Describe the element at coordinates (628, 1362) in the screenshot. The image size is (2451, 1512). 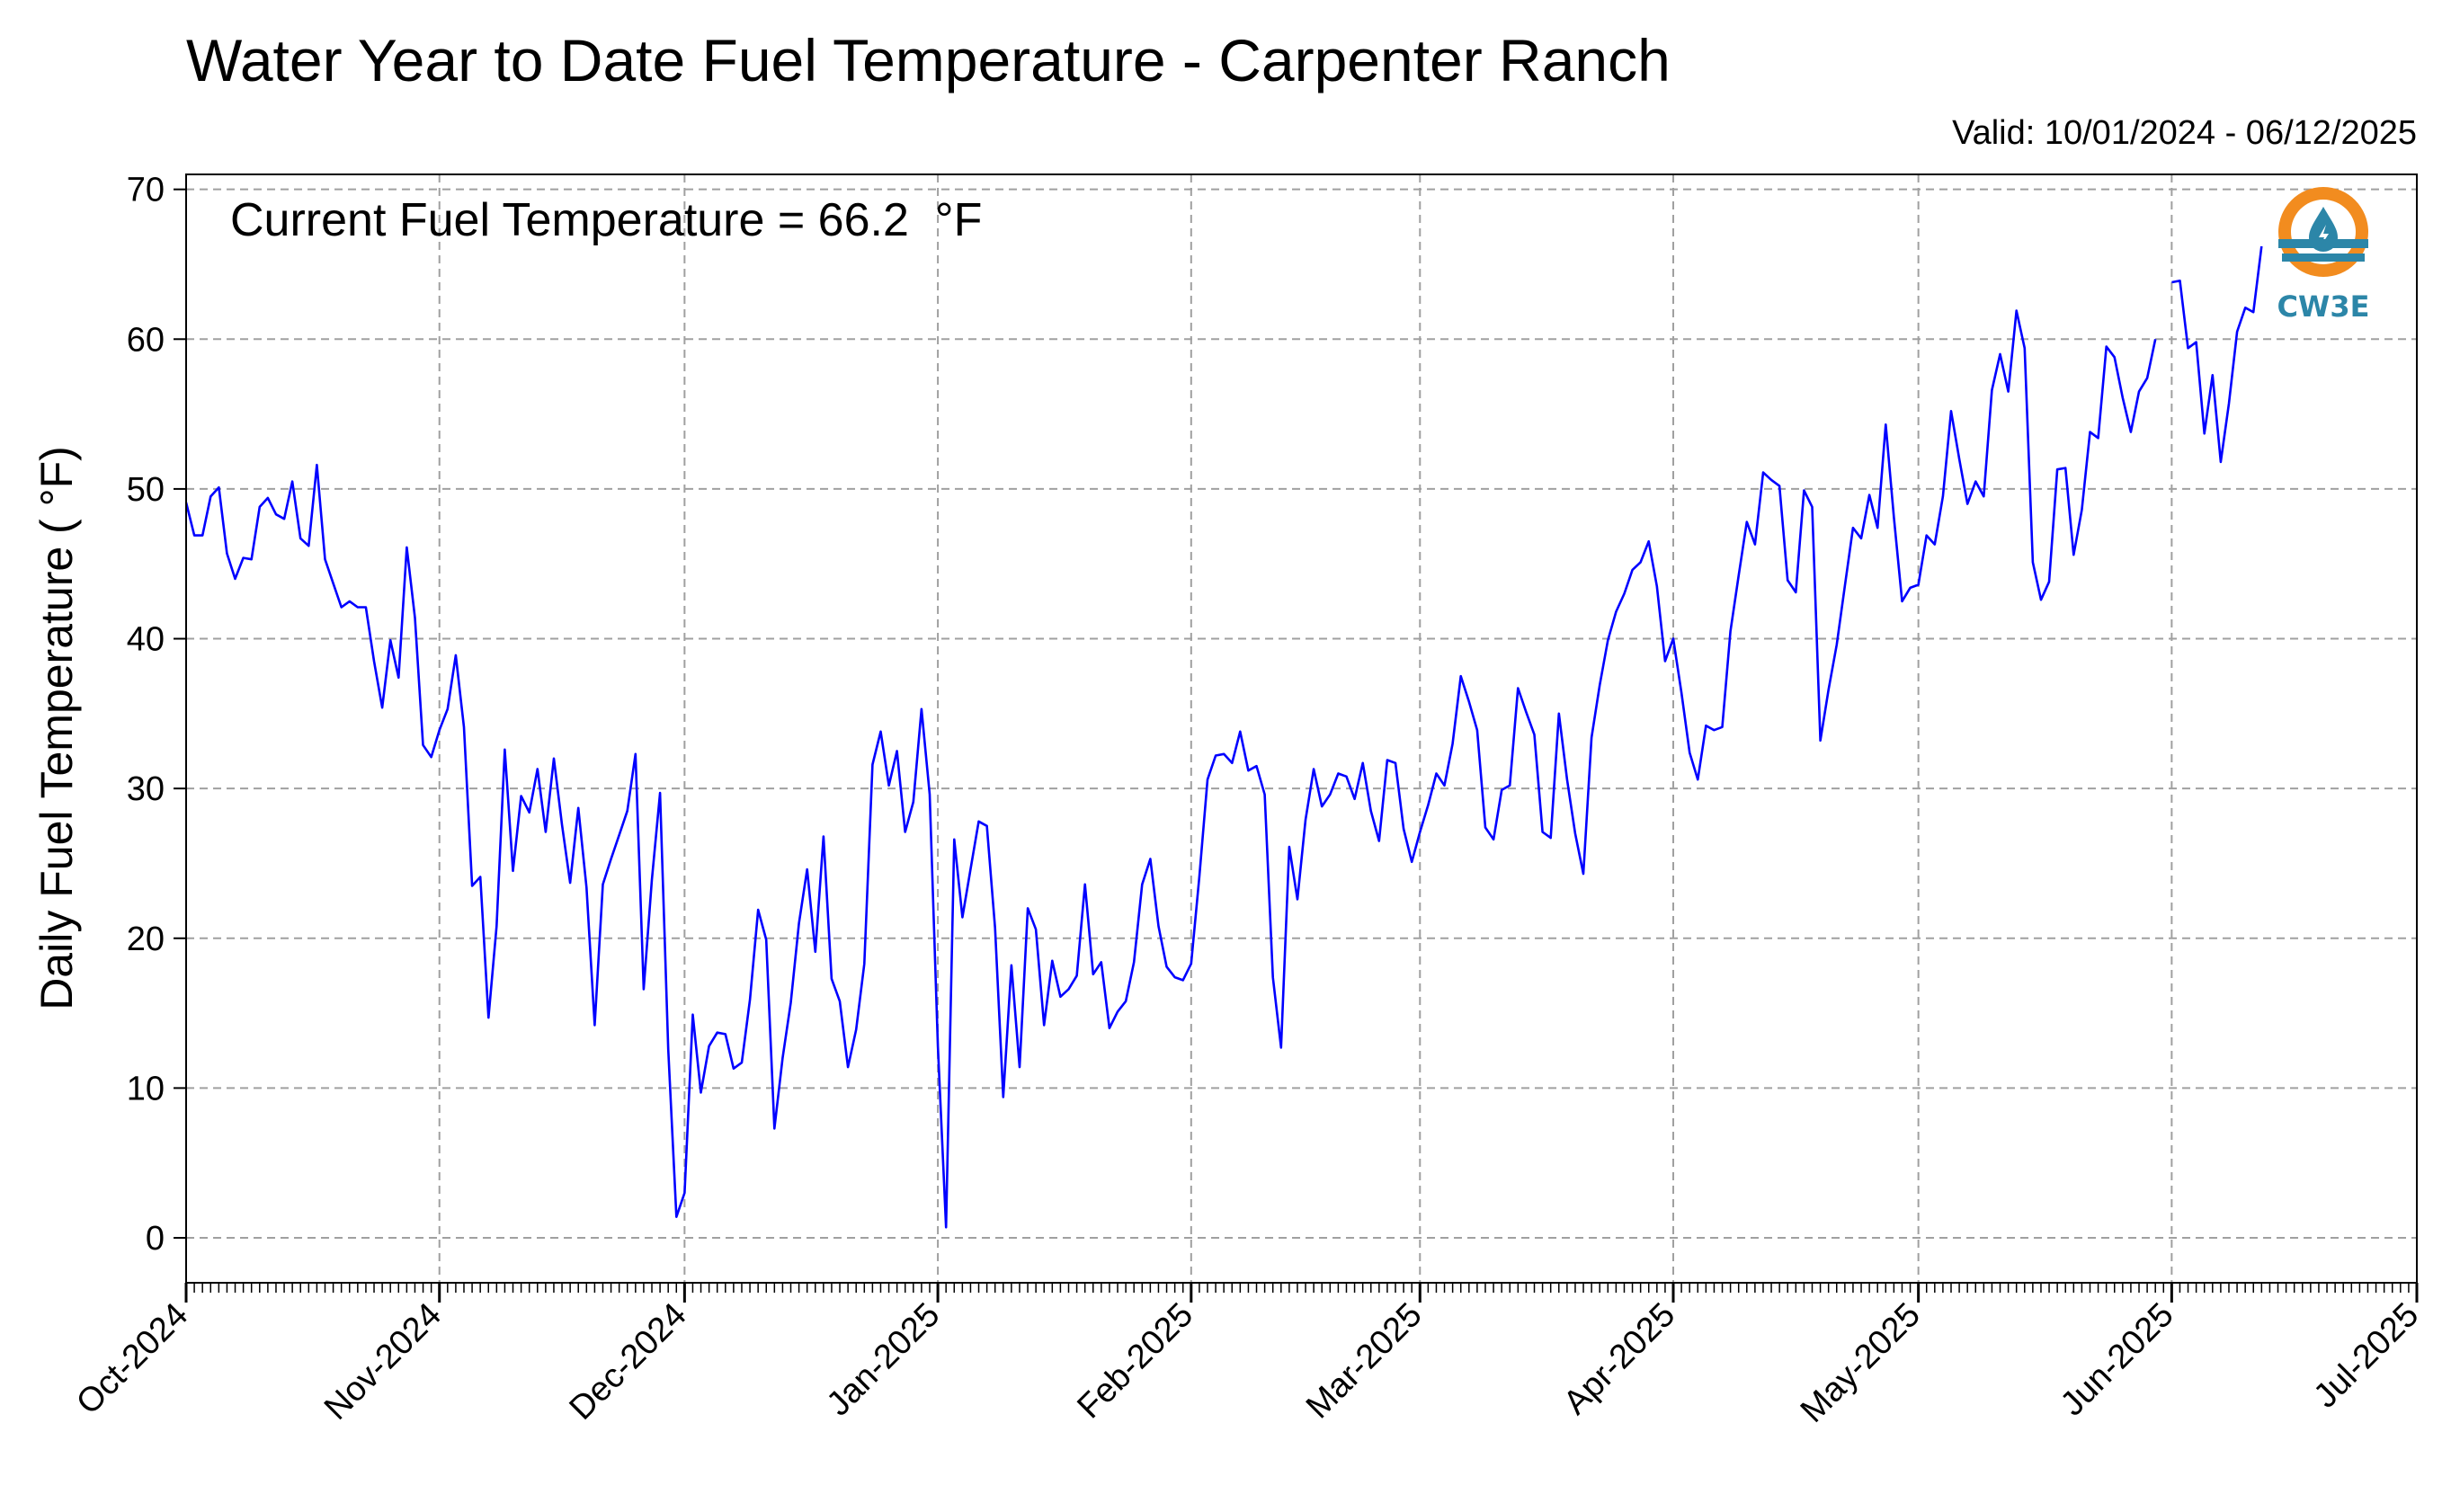
I see `x-tick-label: Dec-2024` at that location.